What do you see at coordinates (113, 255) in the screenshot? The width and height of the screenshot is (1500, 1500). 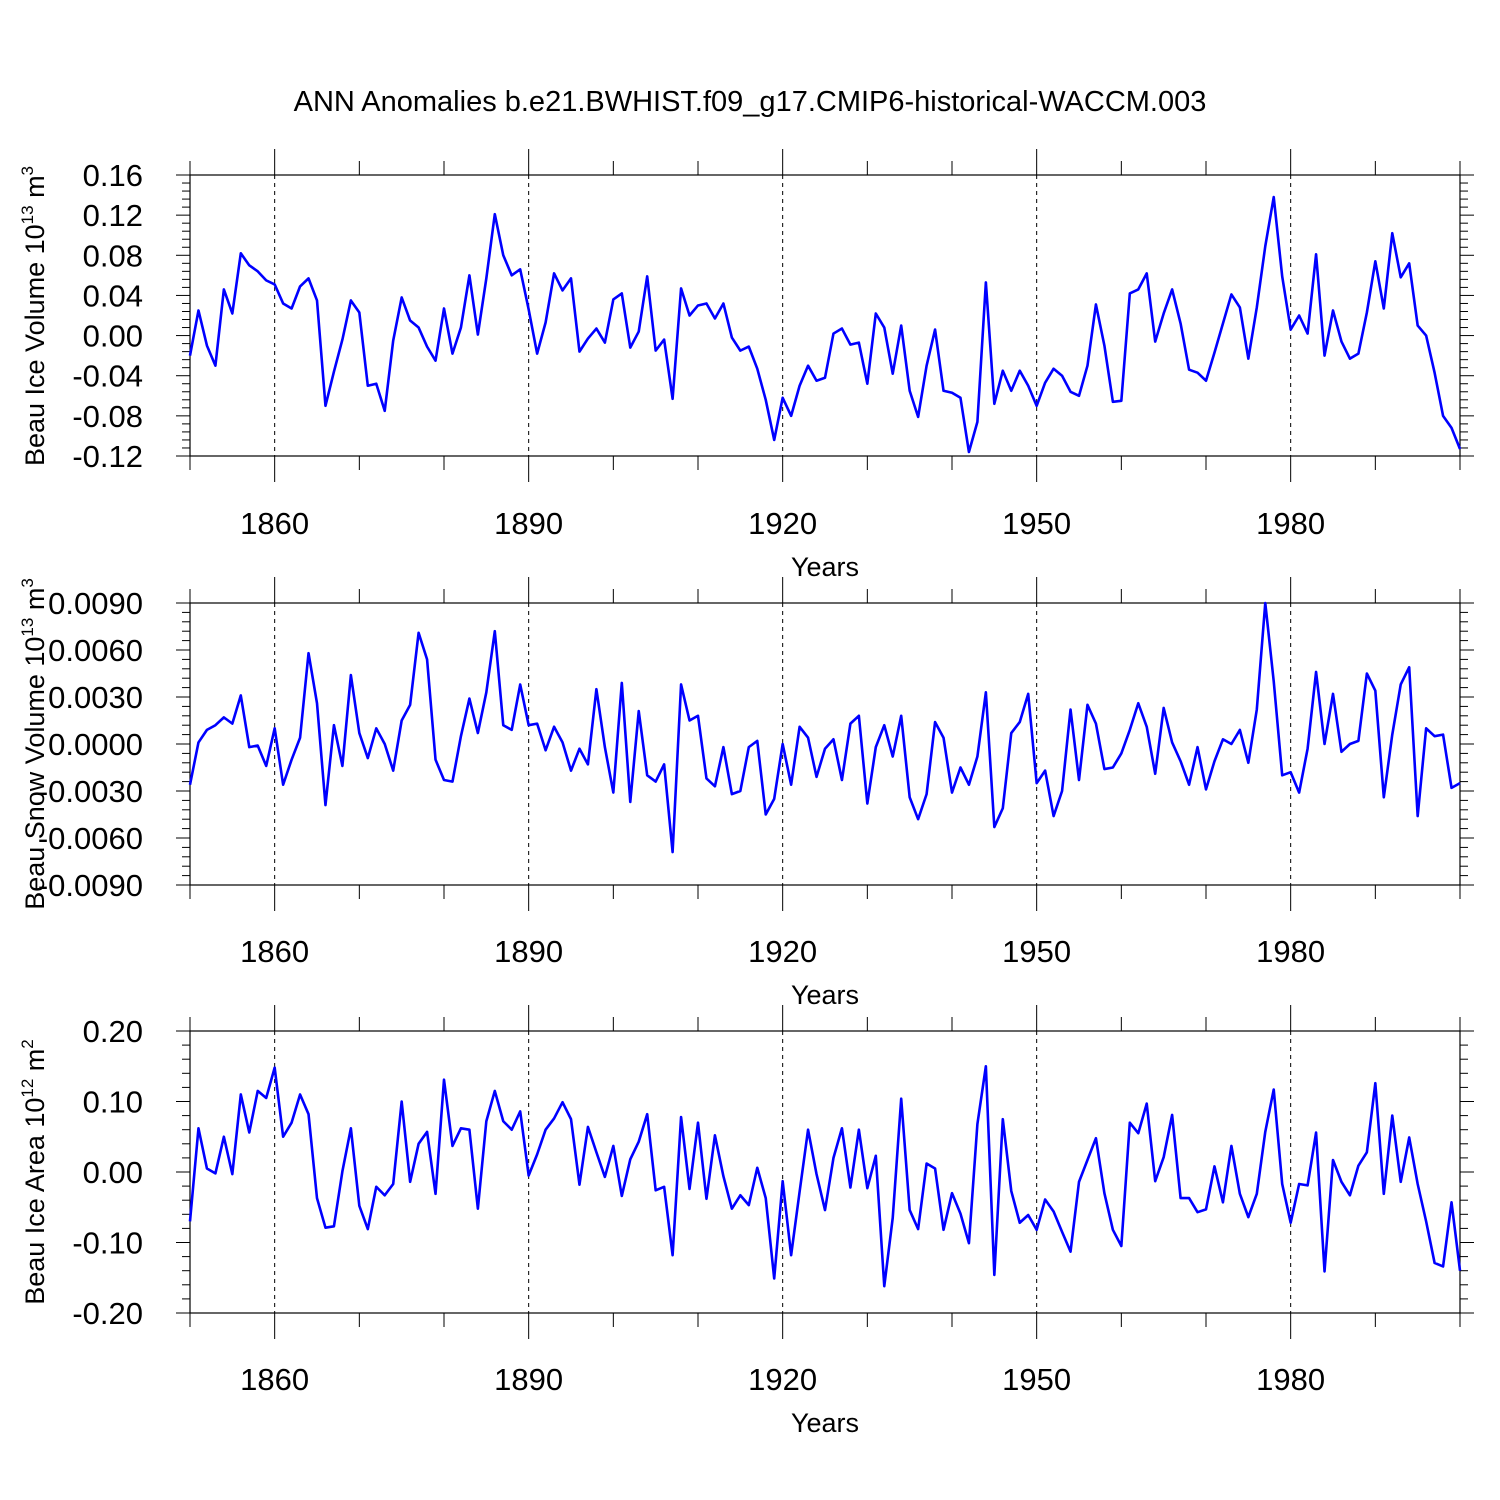 I see `y-tick-label: 0.08` at bounding box center [113, 255].